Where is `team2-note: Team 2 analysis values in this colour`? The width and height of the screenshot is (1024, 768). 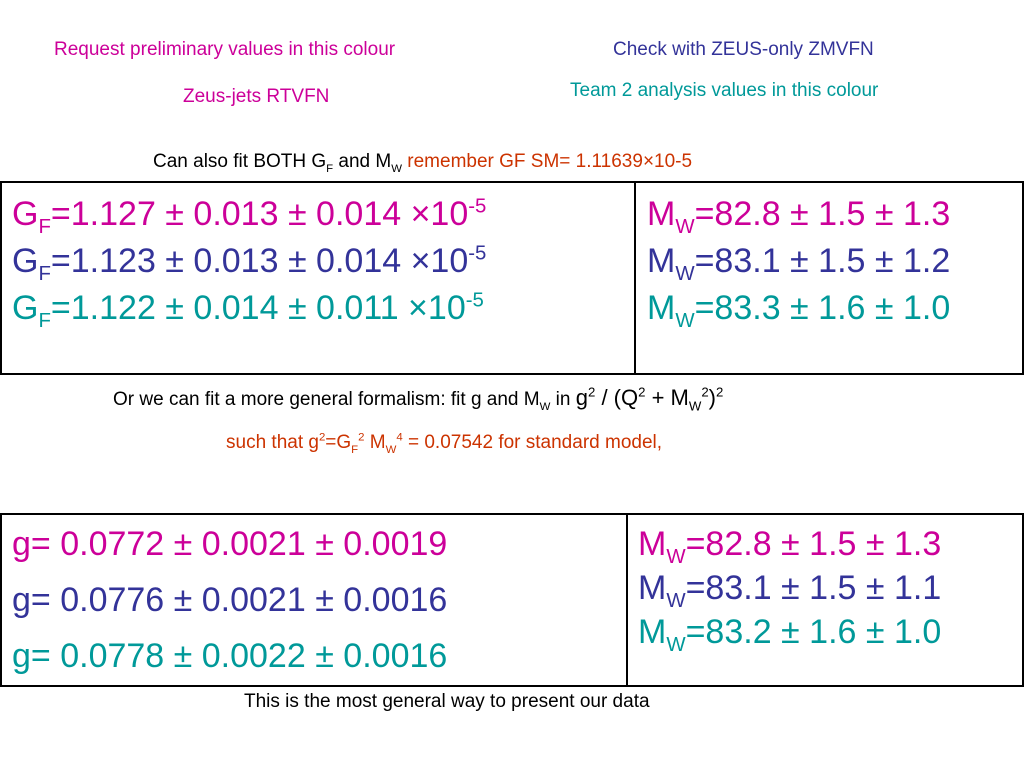 team2-note: Team 2 analysis values in this colour is located at coordinates (724, 90).